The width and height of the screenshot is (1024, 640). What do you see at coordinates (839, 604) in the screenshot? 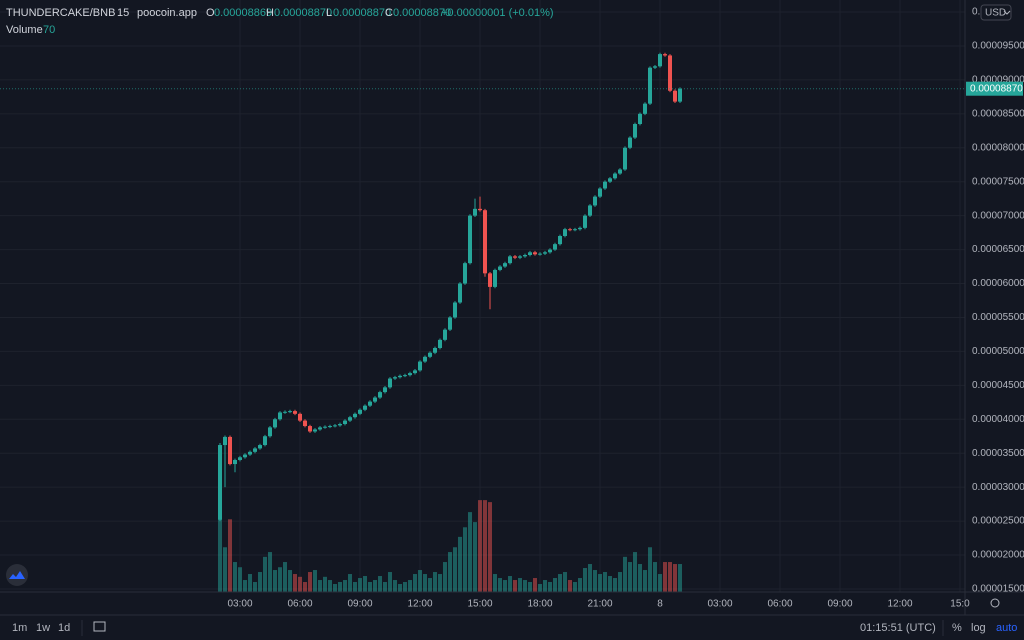
I see `x-tick-label: 09:00` at bounding box center [839, 604].